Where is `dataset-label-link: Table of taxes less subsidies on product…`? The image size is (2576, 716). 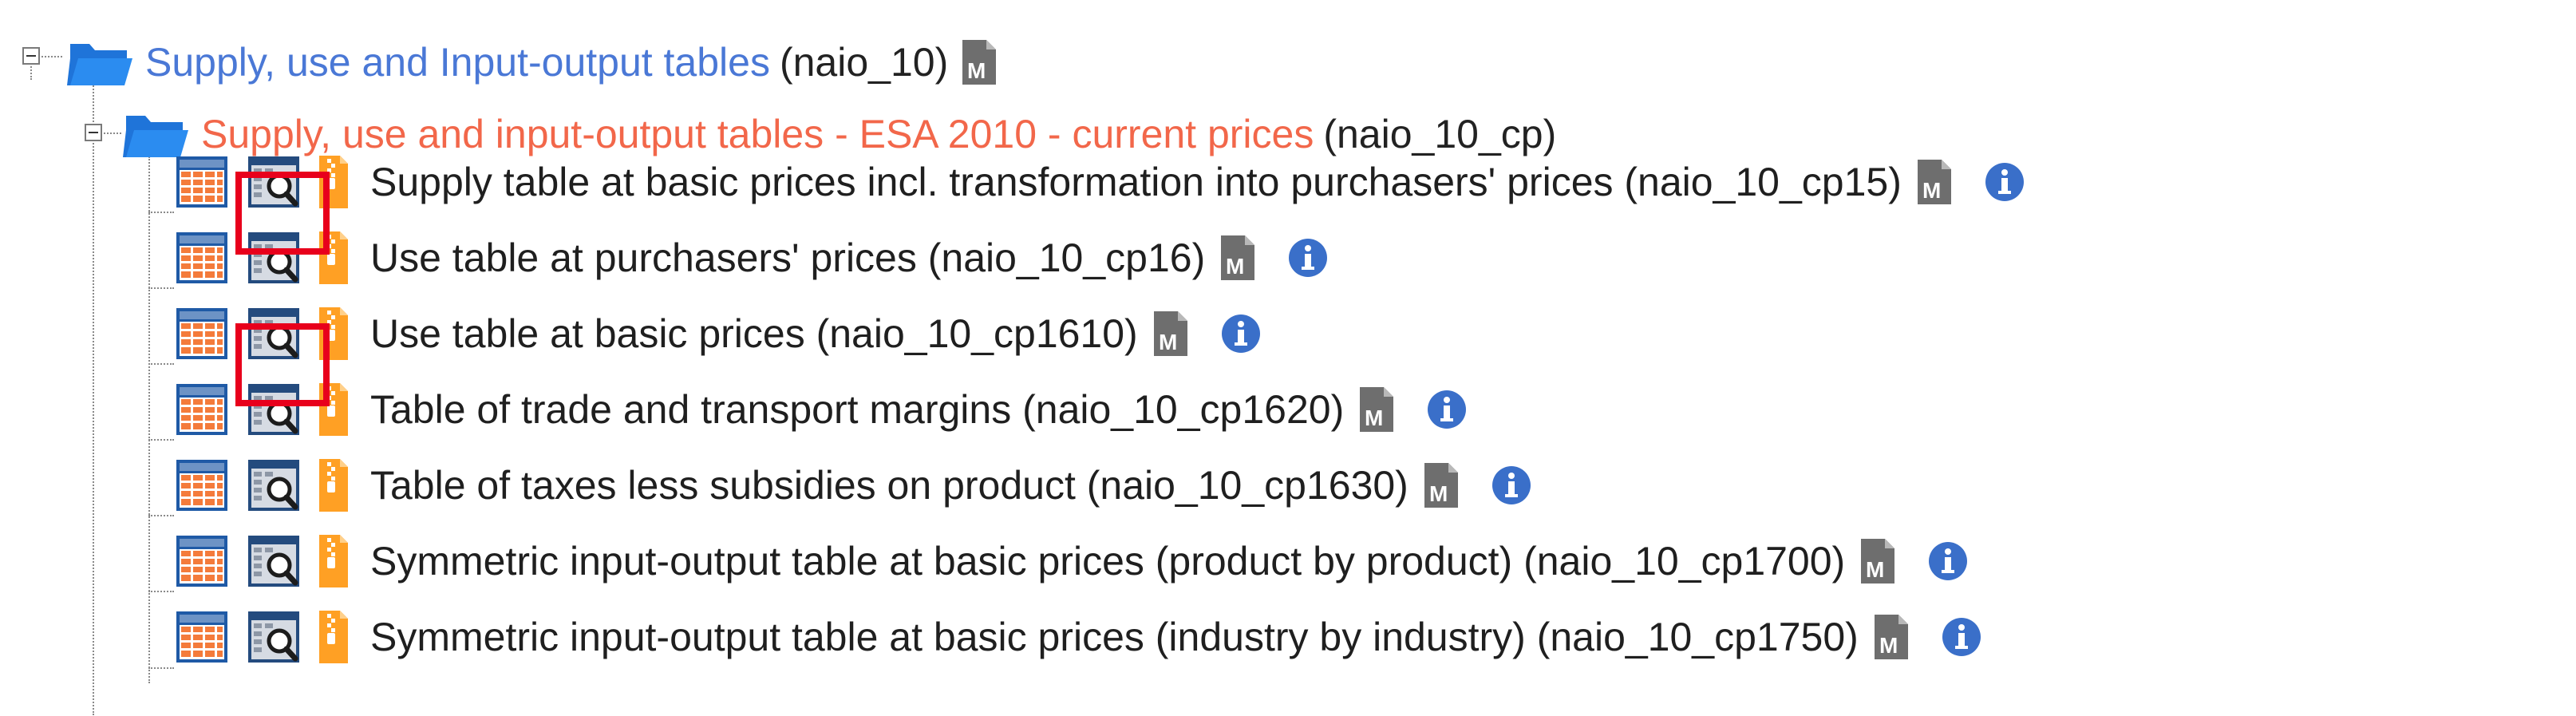
dataset-label-link: Table of taxes less subsidies on product… is located at coordinates (889, 485).